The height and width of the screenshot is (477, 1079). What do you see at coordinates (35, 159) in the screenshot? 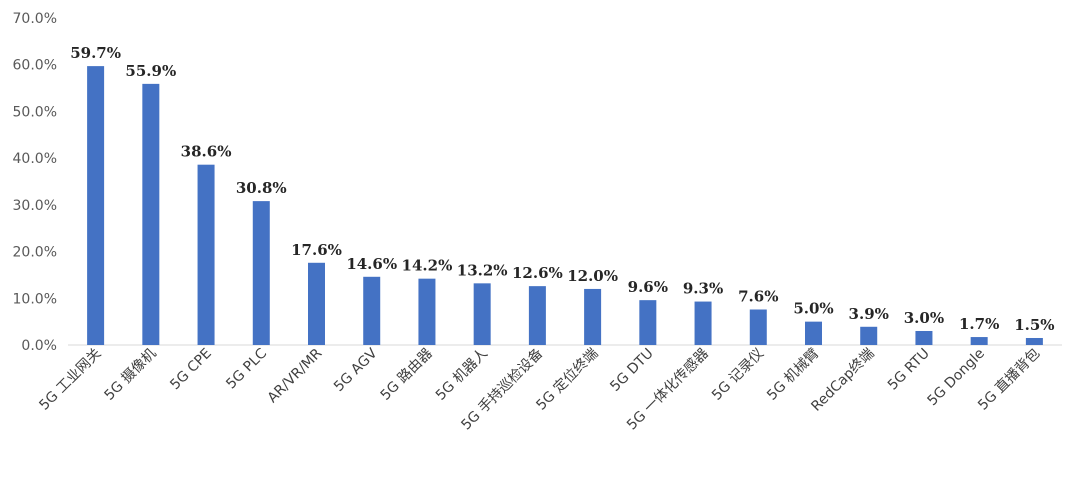
I see `y-tick-label: 40.0%` at bounding box center [35, 159].